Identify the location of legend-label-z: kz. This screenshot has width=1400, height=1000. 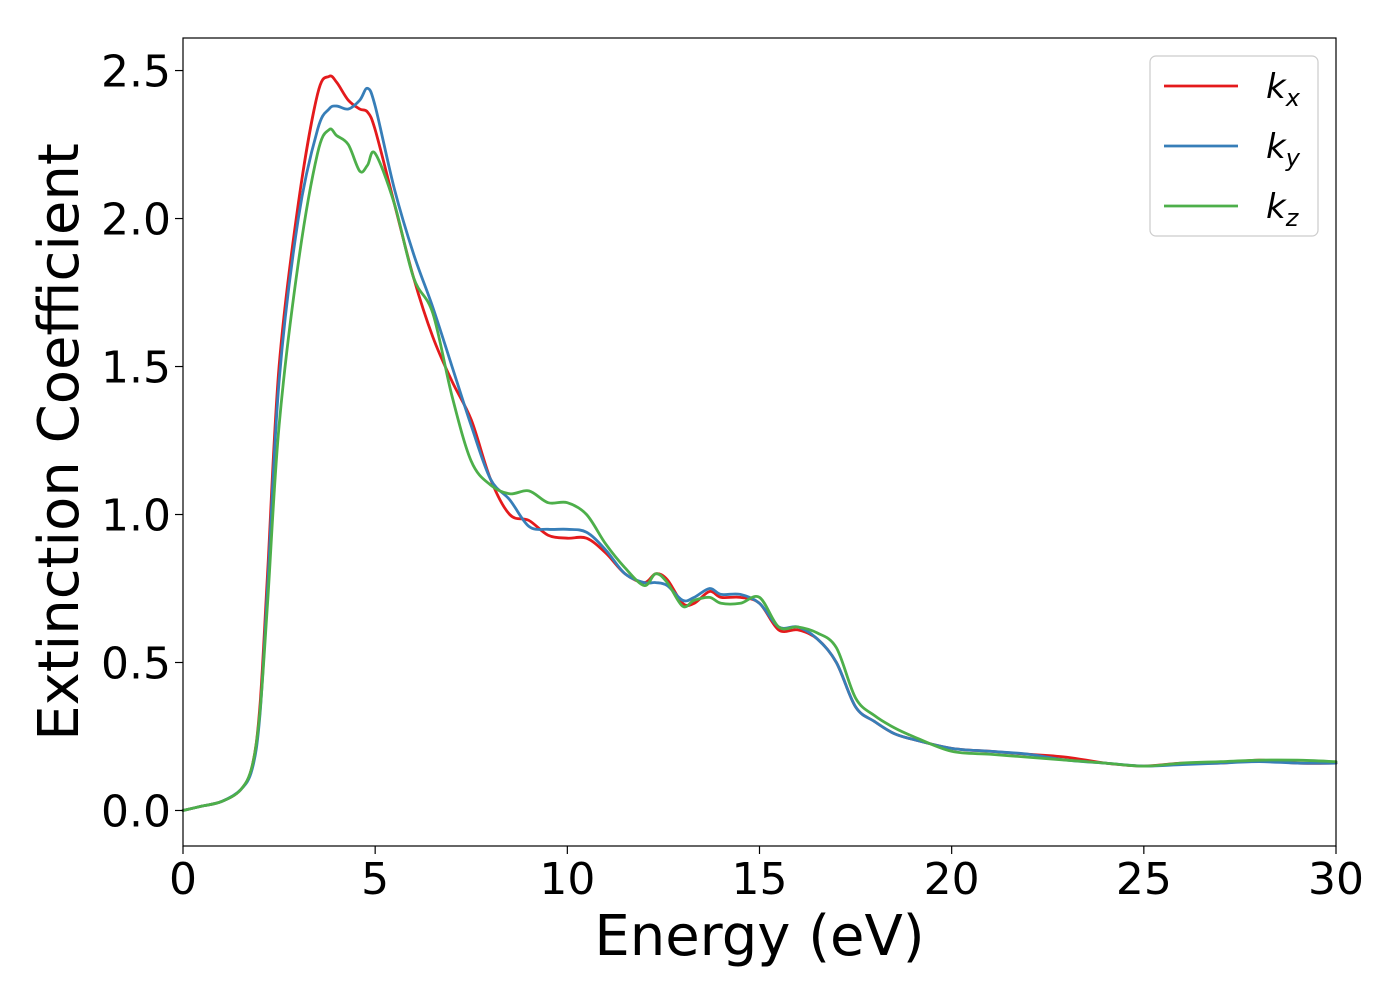
(1283, 209).